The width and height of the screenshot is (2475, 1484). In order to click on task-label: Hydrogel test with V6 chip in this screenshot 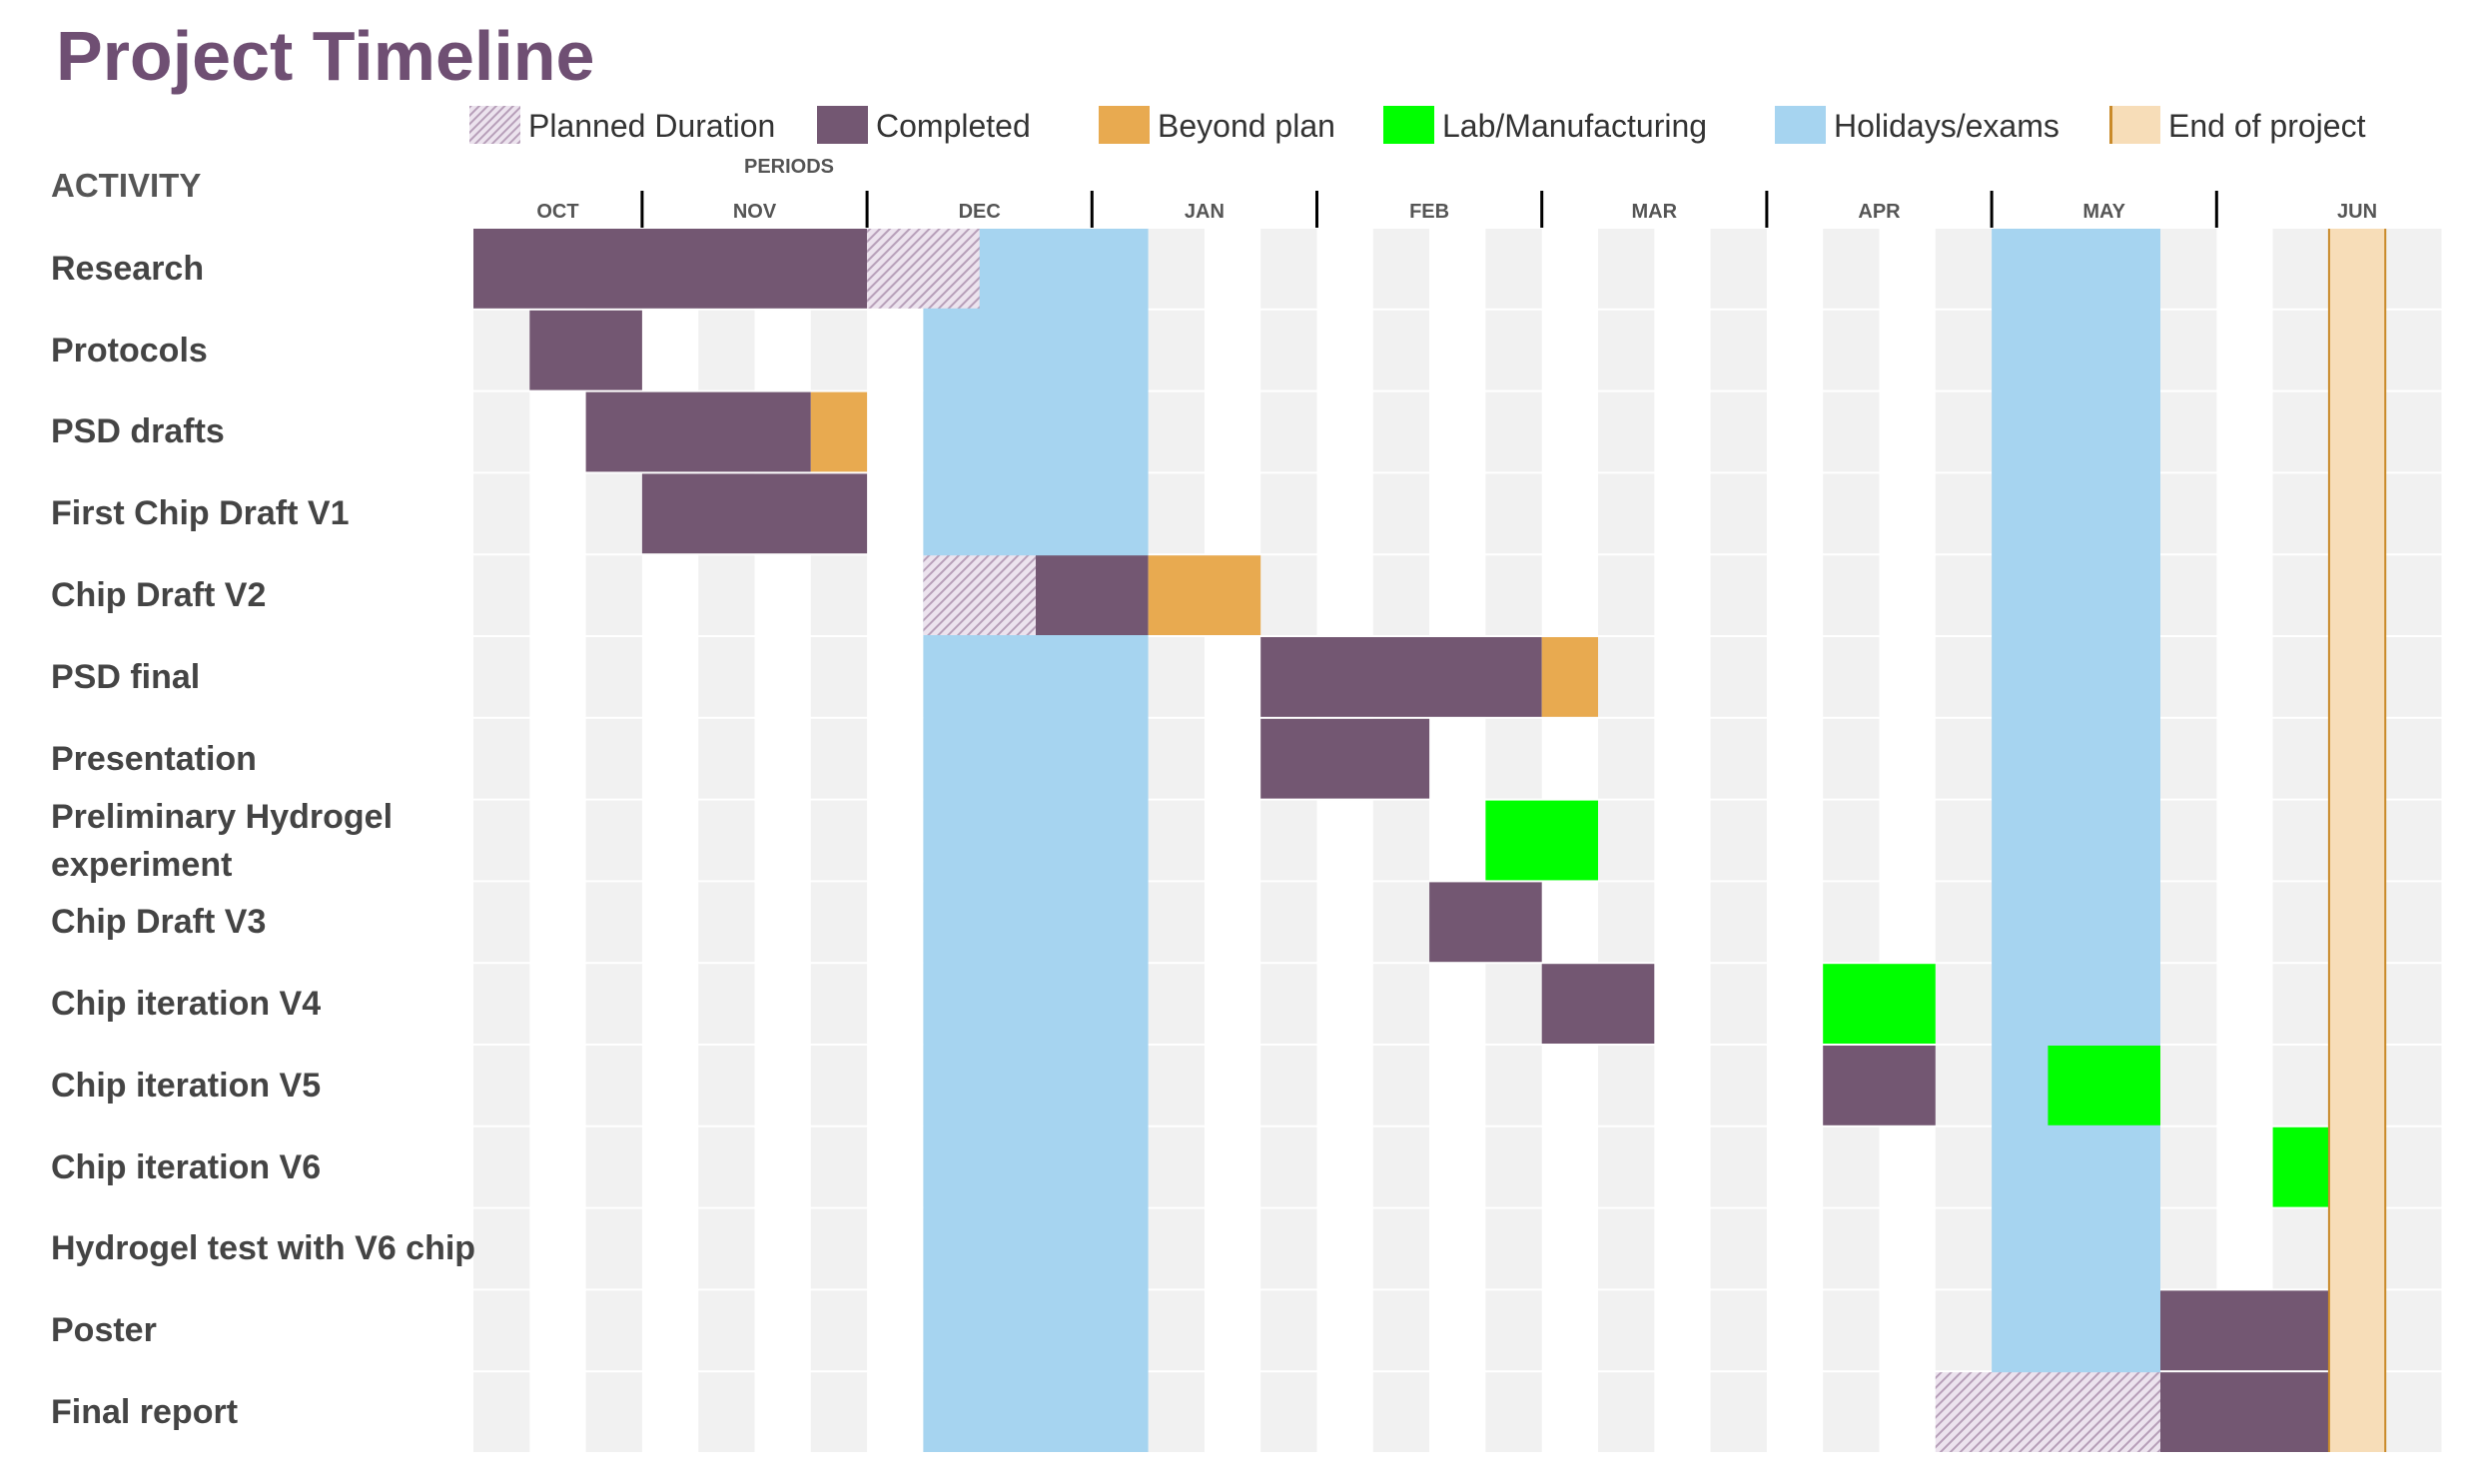, I will do `click(265, 1249)`.